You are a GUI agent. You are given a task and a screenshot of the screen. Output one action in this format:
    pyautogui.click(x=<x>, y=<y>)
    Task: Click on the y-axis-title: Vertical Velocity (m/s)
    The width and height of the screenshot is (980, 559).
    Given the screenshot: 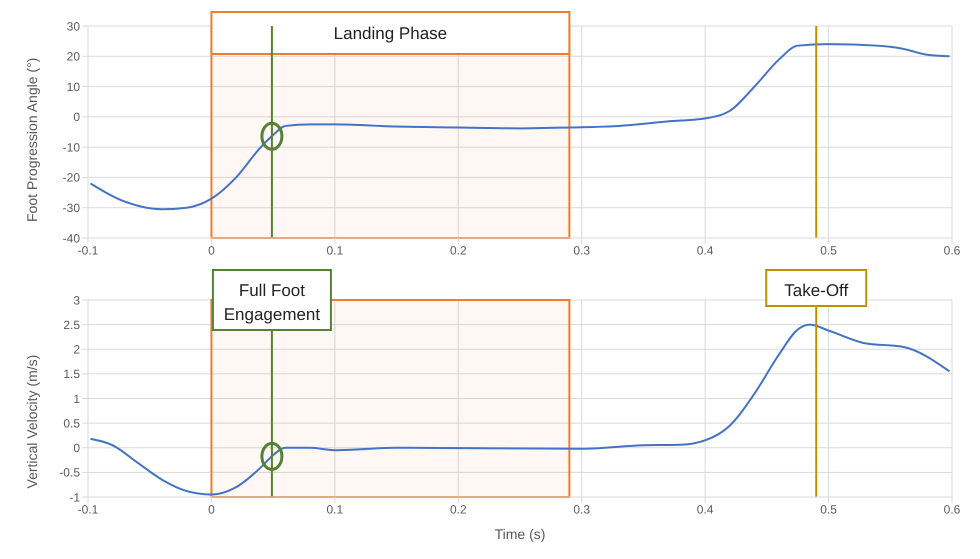 What is the action you would take?
    pyautogui.click(x=32, y=421)
    